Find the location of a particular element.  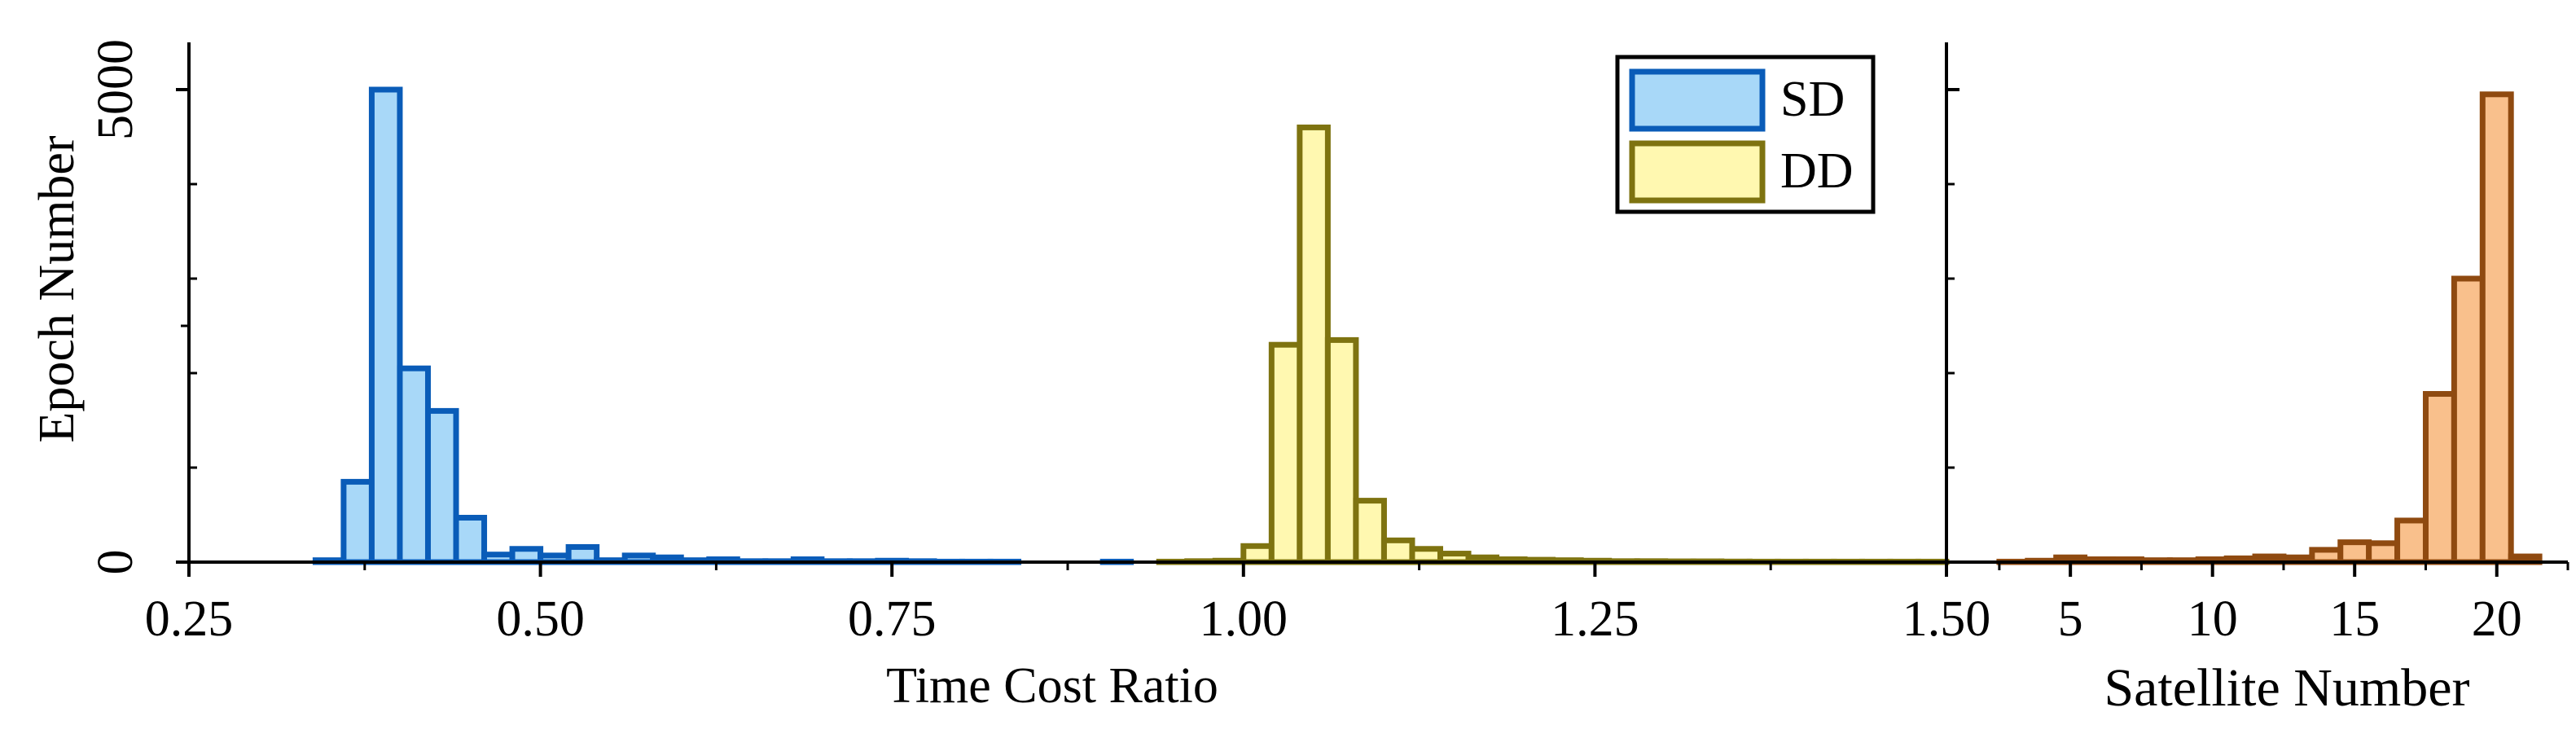

x-tick-label: 0.25 is located at coordinates (189, 619).